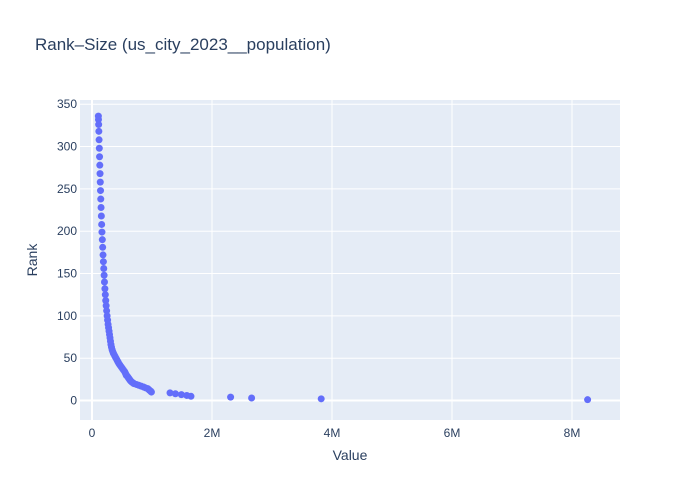  I want to click on y-tick-label: 100, so click(67, 316).